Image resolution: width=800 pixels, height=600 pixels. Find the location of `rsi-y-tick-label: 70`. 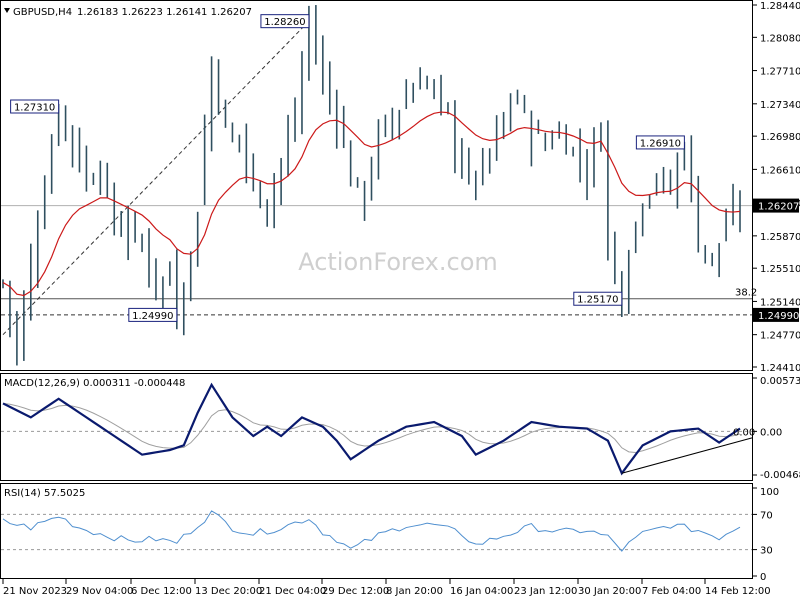

rsi-y-tick-label: 70 is located at coordinates (766, 515).